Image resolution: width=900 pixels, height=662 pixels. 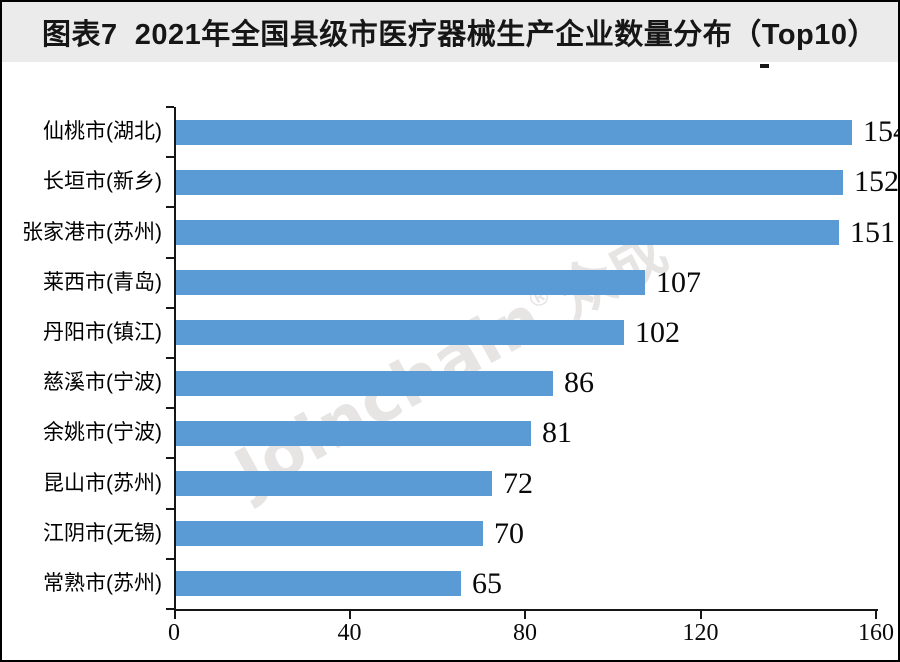 What do you see at coordinates (102, 533) in the screenshot?
I see `category-label: 江阴市(无锡)` at bounding box center [102, 533].